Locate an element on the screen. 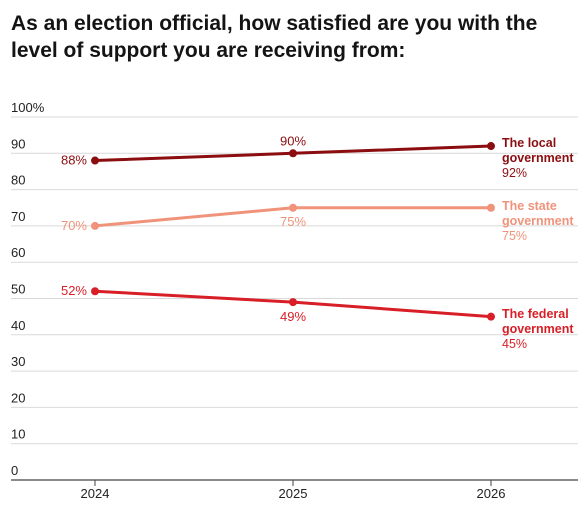 The height and width of the screenshot is (510, 584). data-label: 90% is located at coordinates (293, 140).